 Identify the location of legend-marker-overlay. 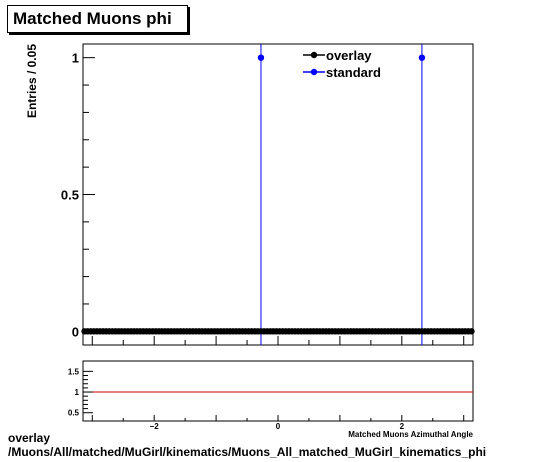
(314, 55).